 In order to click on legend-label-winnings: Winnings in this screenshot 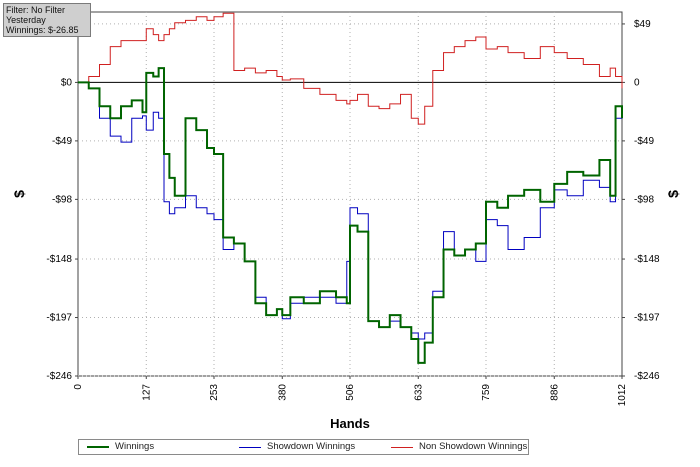, I will do `click(135, 446)`.